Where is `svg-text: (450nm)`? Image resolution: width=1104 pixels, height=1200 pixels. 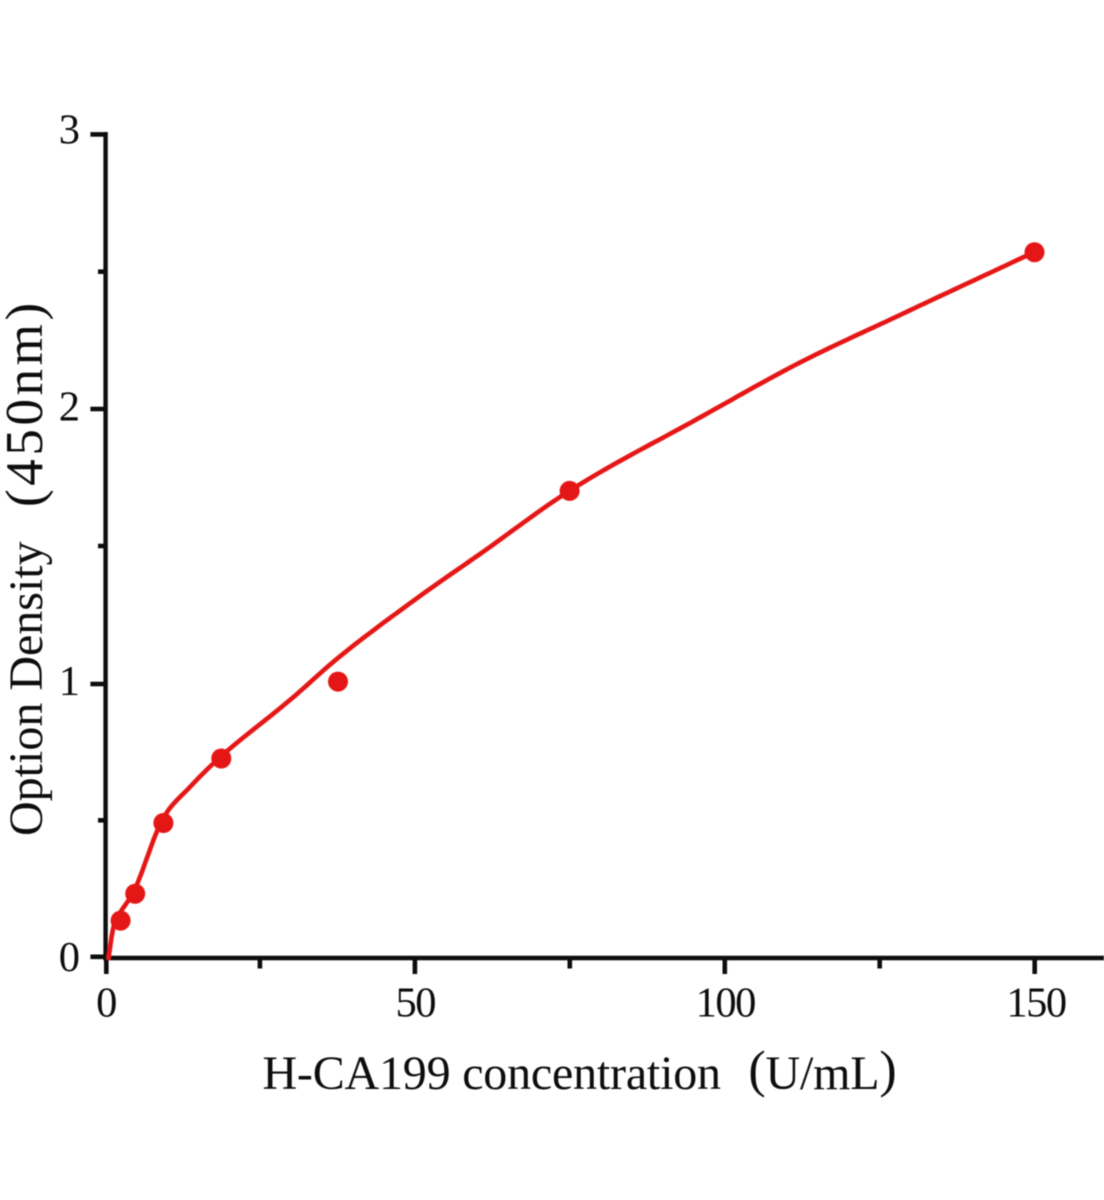 svg-text: (450nm) is located at coordinates (27, 403).